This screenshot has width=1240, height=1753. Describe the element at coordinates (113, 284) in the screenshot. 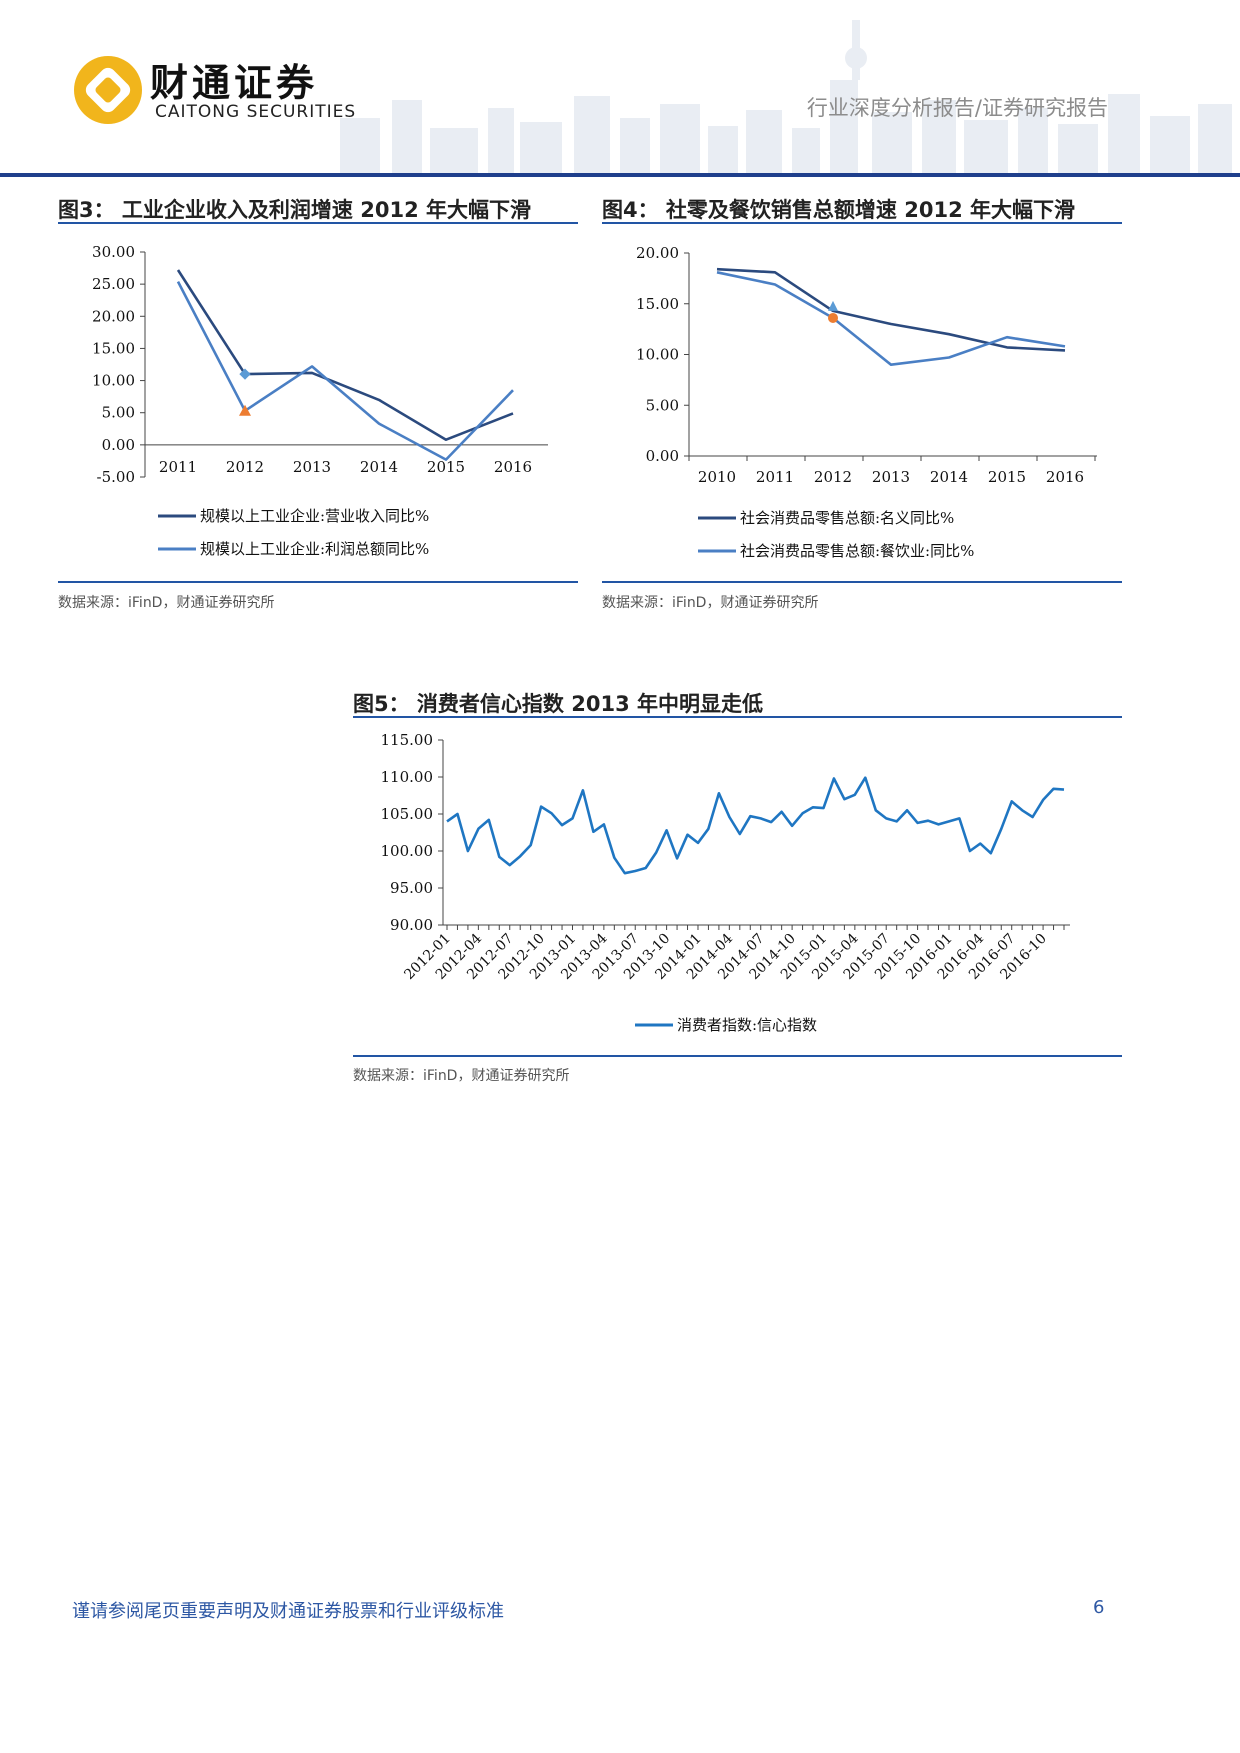

I see `figure3-y-tick-label: 25.00` at that location.